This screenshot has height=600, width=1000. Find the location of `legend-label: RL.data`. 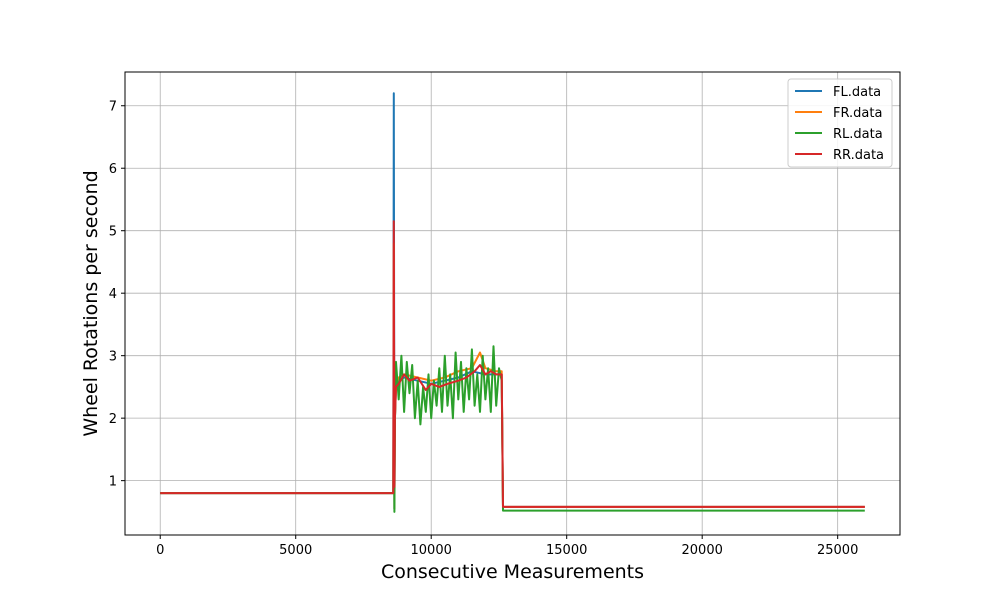

legend-label: RL.data is located at coordinates (858, 134).